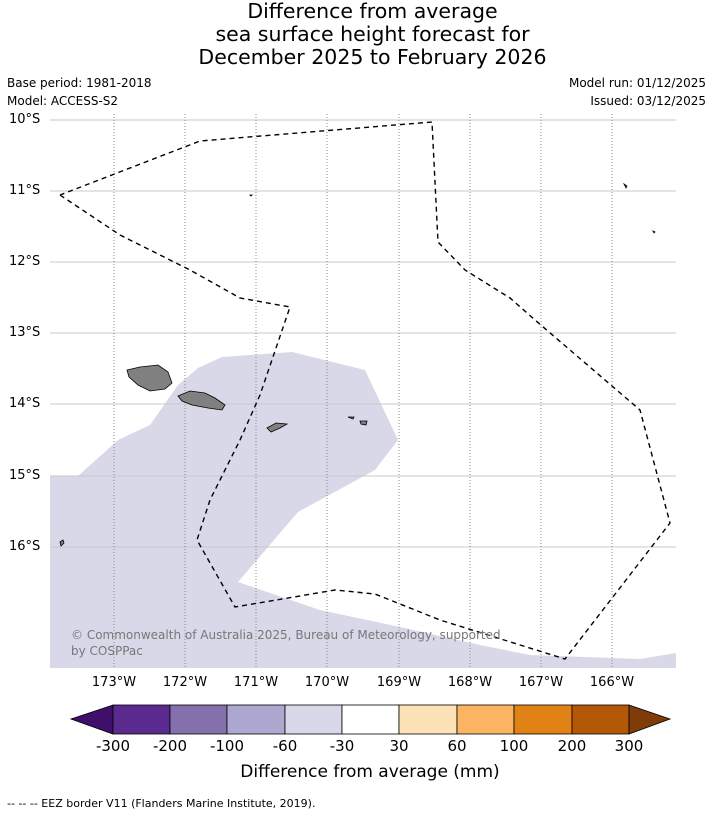 The height and width of the screenshot is (816, 713). What do you see at coordinates (25, 546) in the screenshot?
I see `lat-label-16s: 16°S` at bounding box center [25, 546].